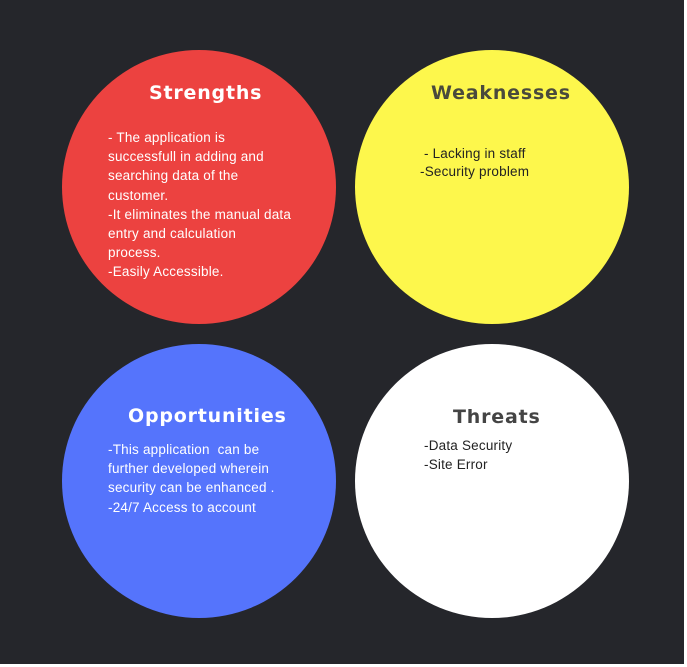 The height and width of the screenshot is (667, 687). What do you see at coordinates (468, 455) in the screenshot?
I see `threats-list: -Data Security -Site Error` at bounding box center [468, 455].